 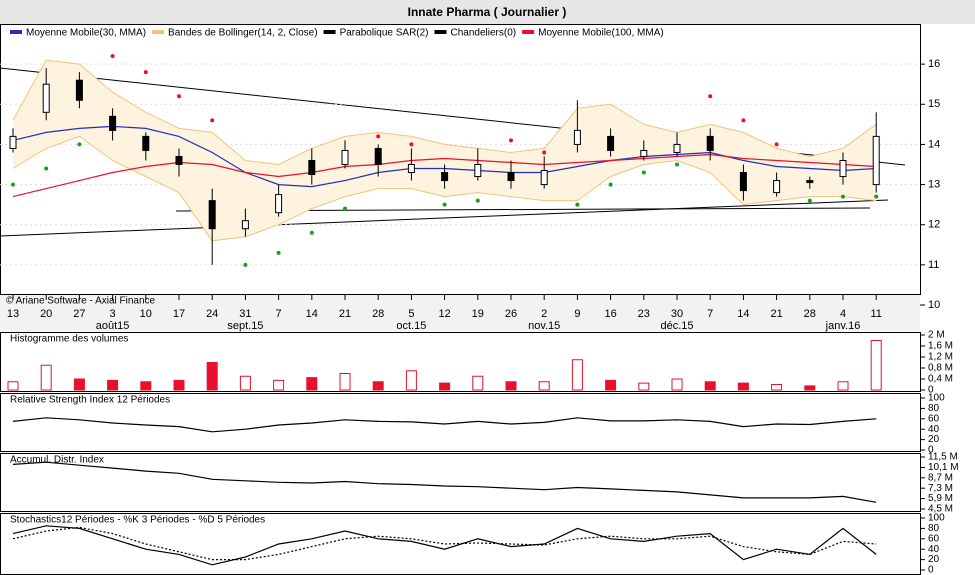 I want to click on legend-label: Parabolique SAR(2), so click(x=384, y=33).